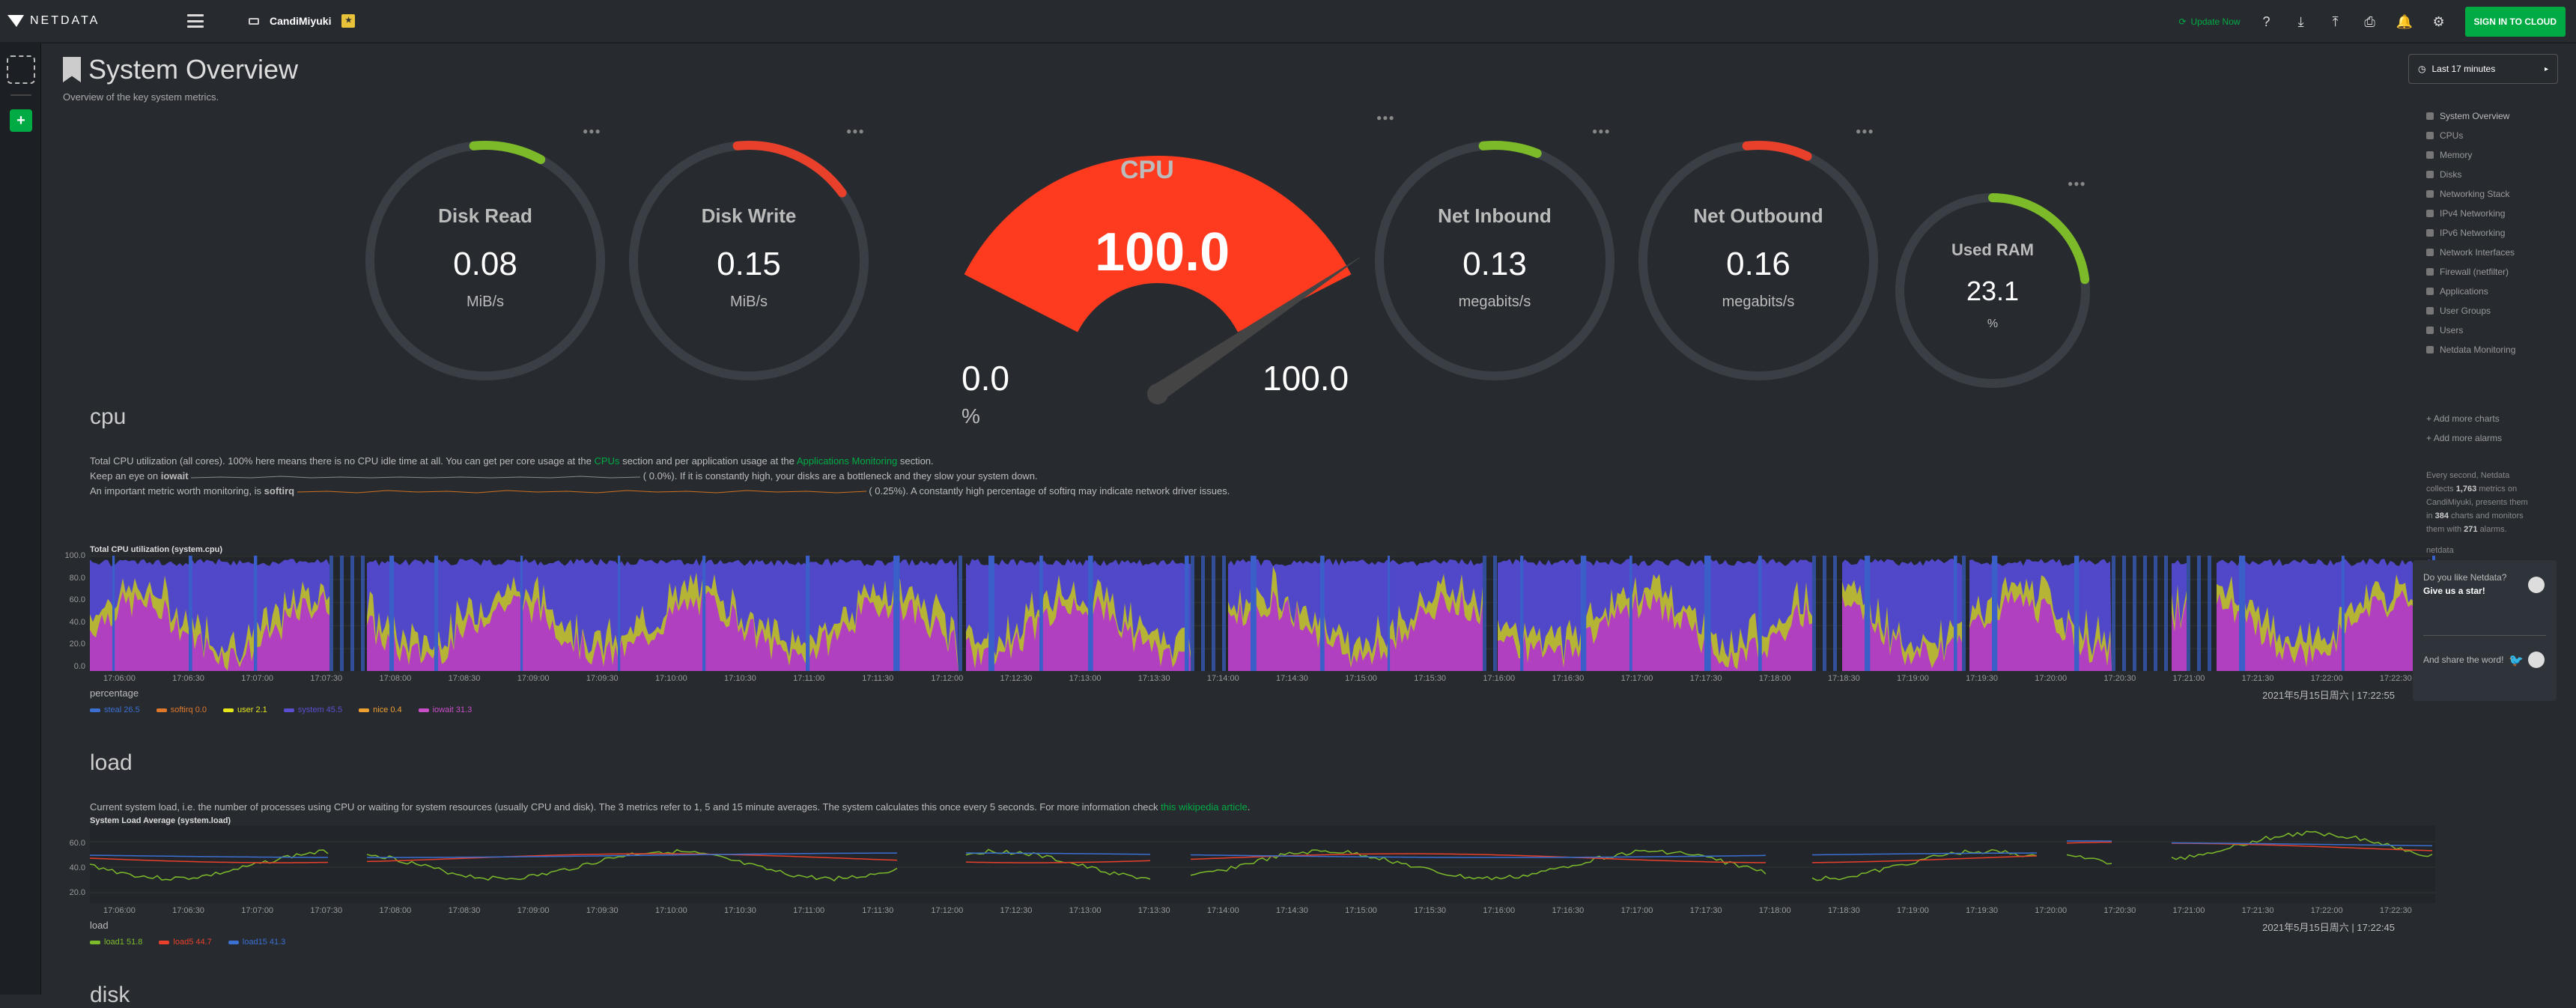 The width and height of the screenshot is (2576, 1008). Describe the element at coordinates (21, 69) in the screenshot. I see `space-placeholder-button` at that location.